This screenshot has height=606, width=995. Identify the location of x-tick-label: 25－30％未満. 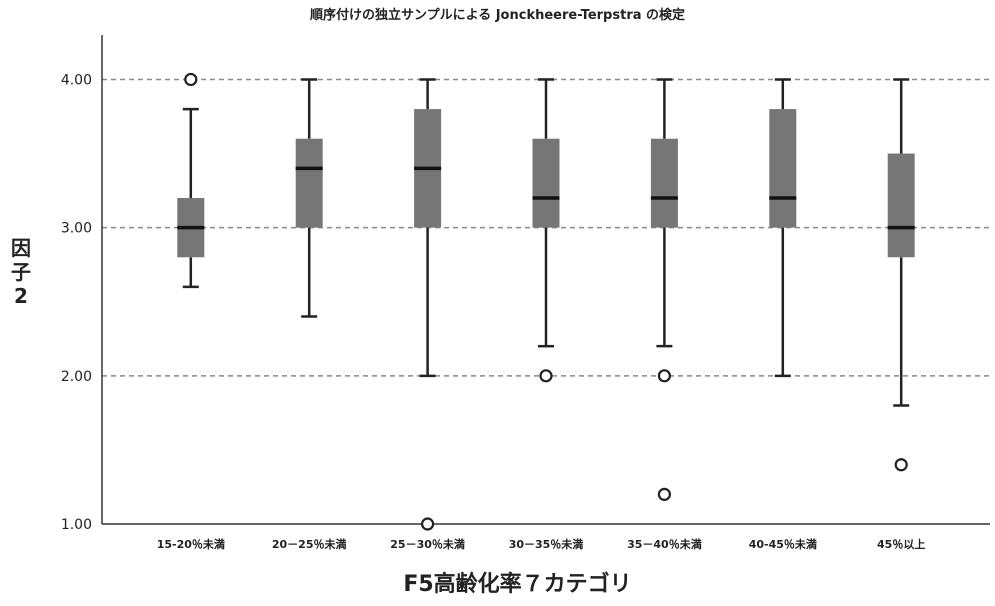
(427, 544).